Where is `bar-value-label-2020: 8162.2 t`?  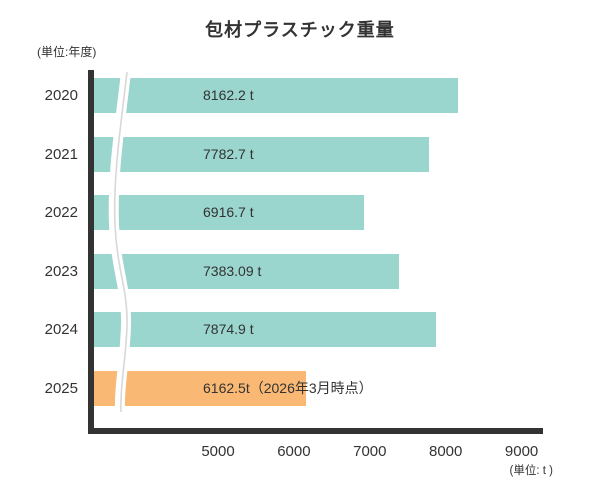 bar-value-label-2020: 8162.2 t is located at coordinates (228, 95).